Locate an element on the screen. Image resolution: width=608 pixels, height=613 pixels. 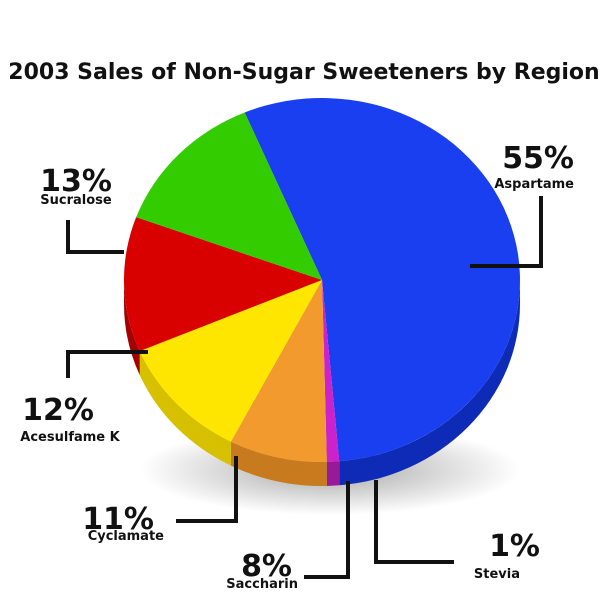
slice-percent-acesulfame-k: 12% is located at coordinates (58, 410).